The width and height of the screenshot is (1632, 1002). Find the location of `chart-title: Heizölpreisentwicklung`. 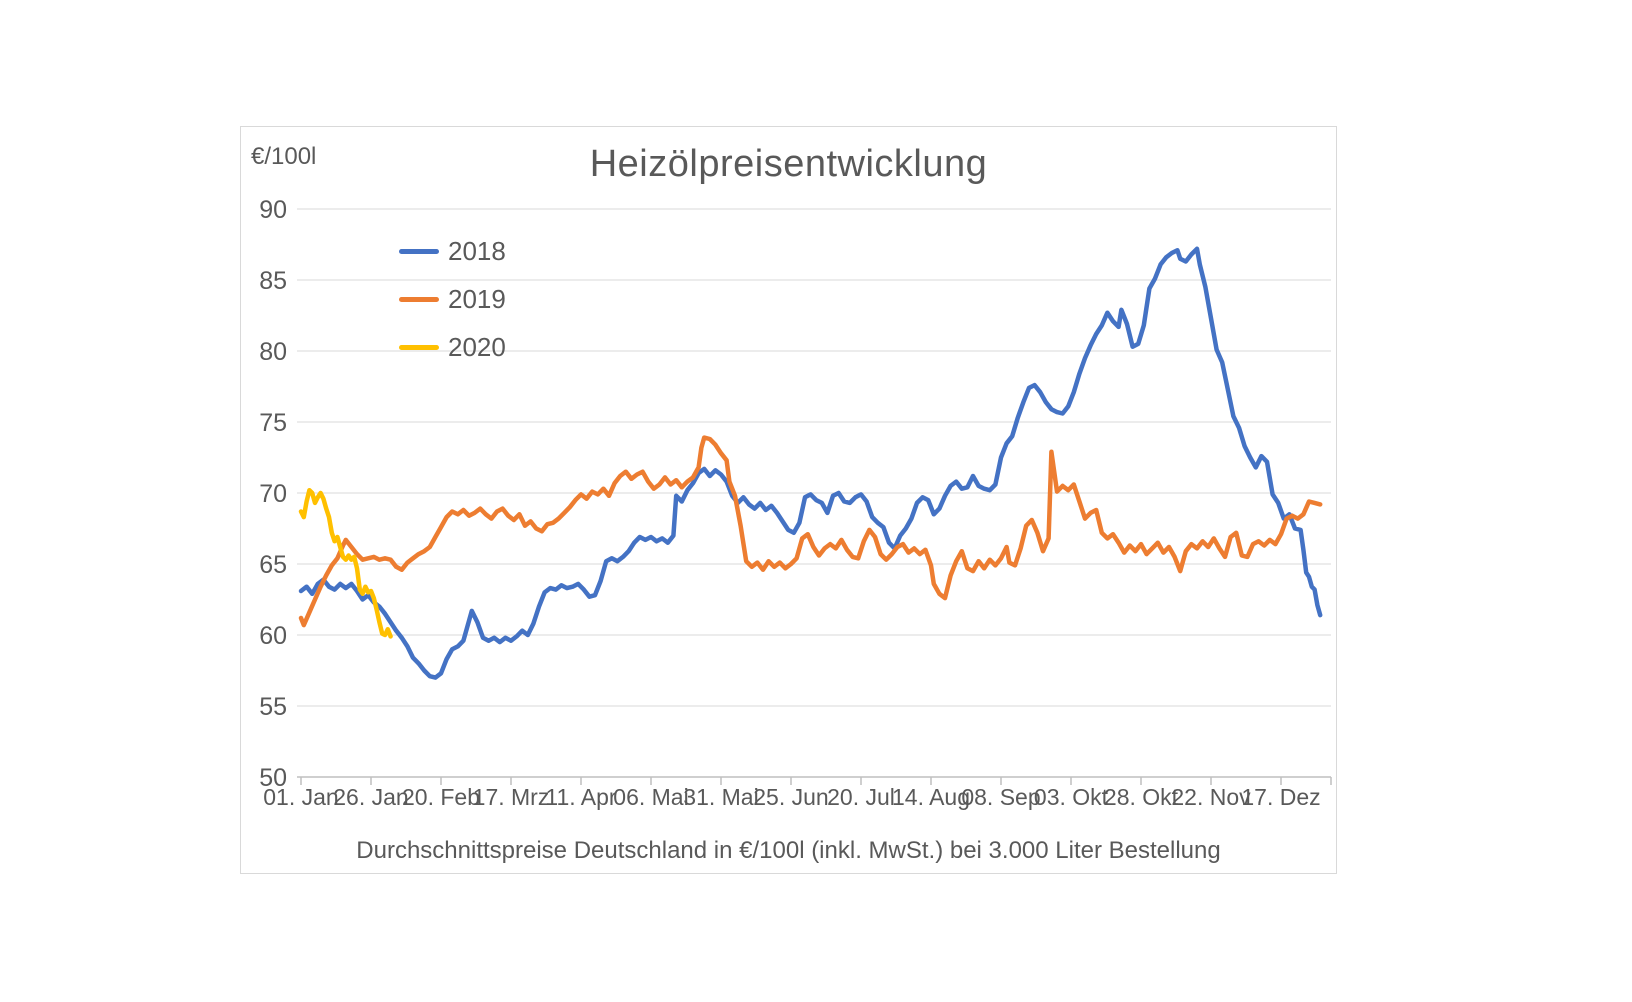

chart-title: Heizölpreisentwicklung is located at coordinates (788, 164).